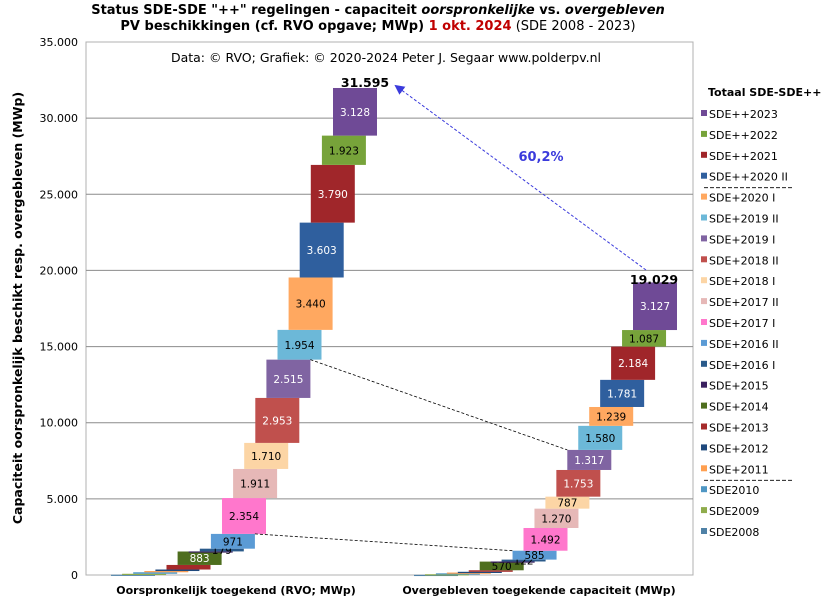 The width and height of the screenshot is (822, 601). What do you see at coordinates (365, 82) in the screenshot?
I see `bar-total-label: 31.595` at bounding box center [365, 82].